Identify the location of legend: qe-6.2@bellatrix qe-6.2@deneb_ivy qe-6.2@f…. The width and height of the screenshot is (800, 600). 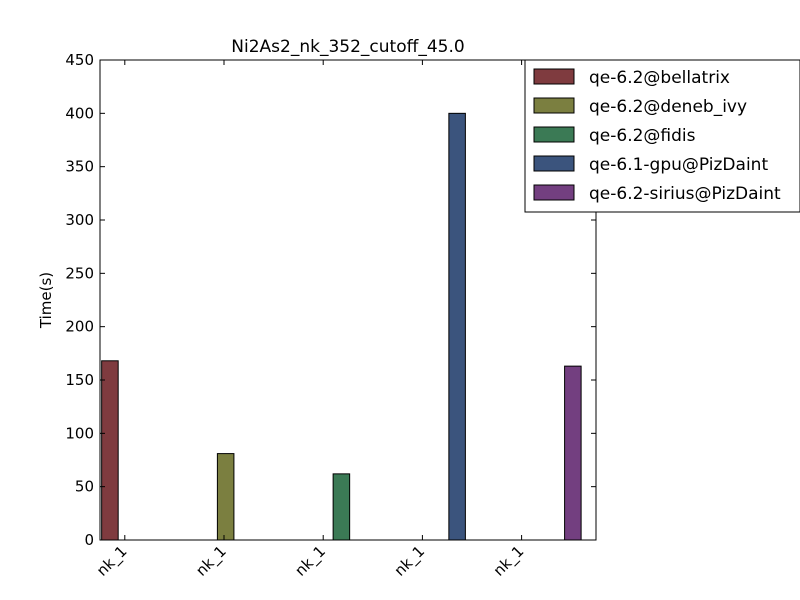
(662, 136).